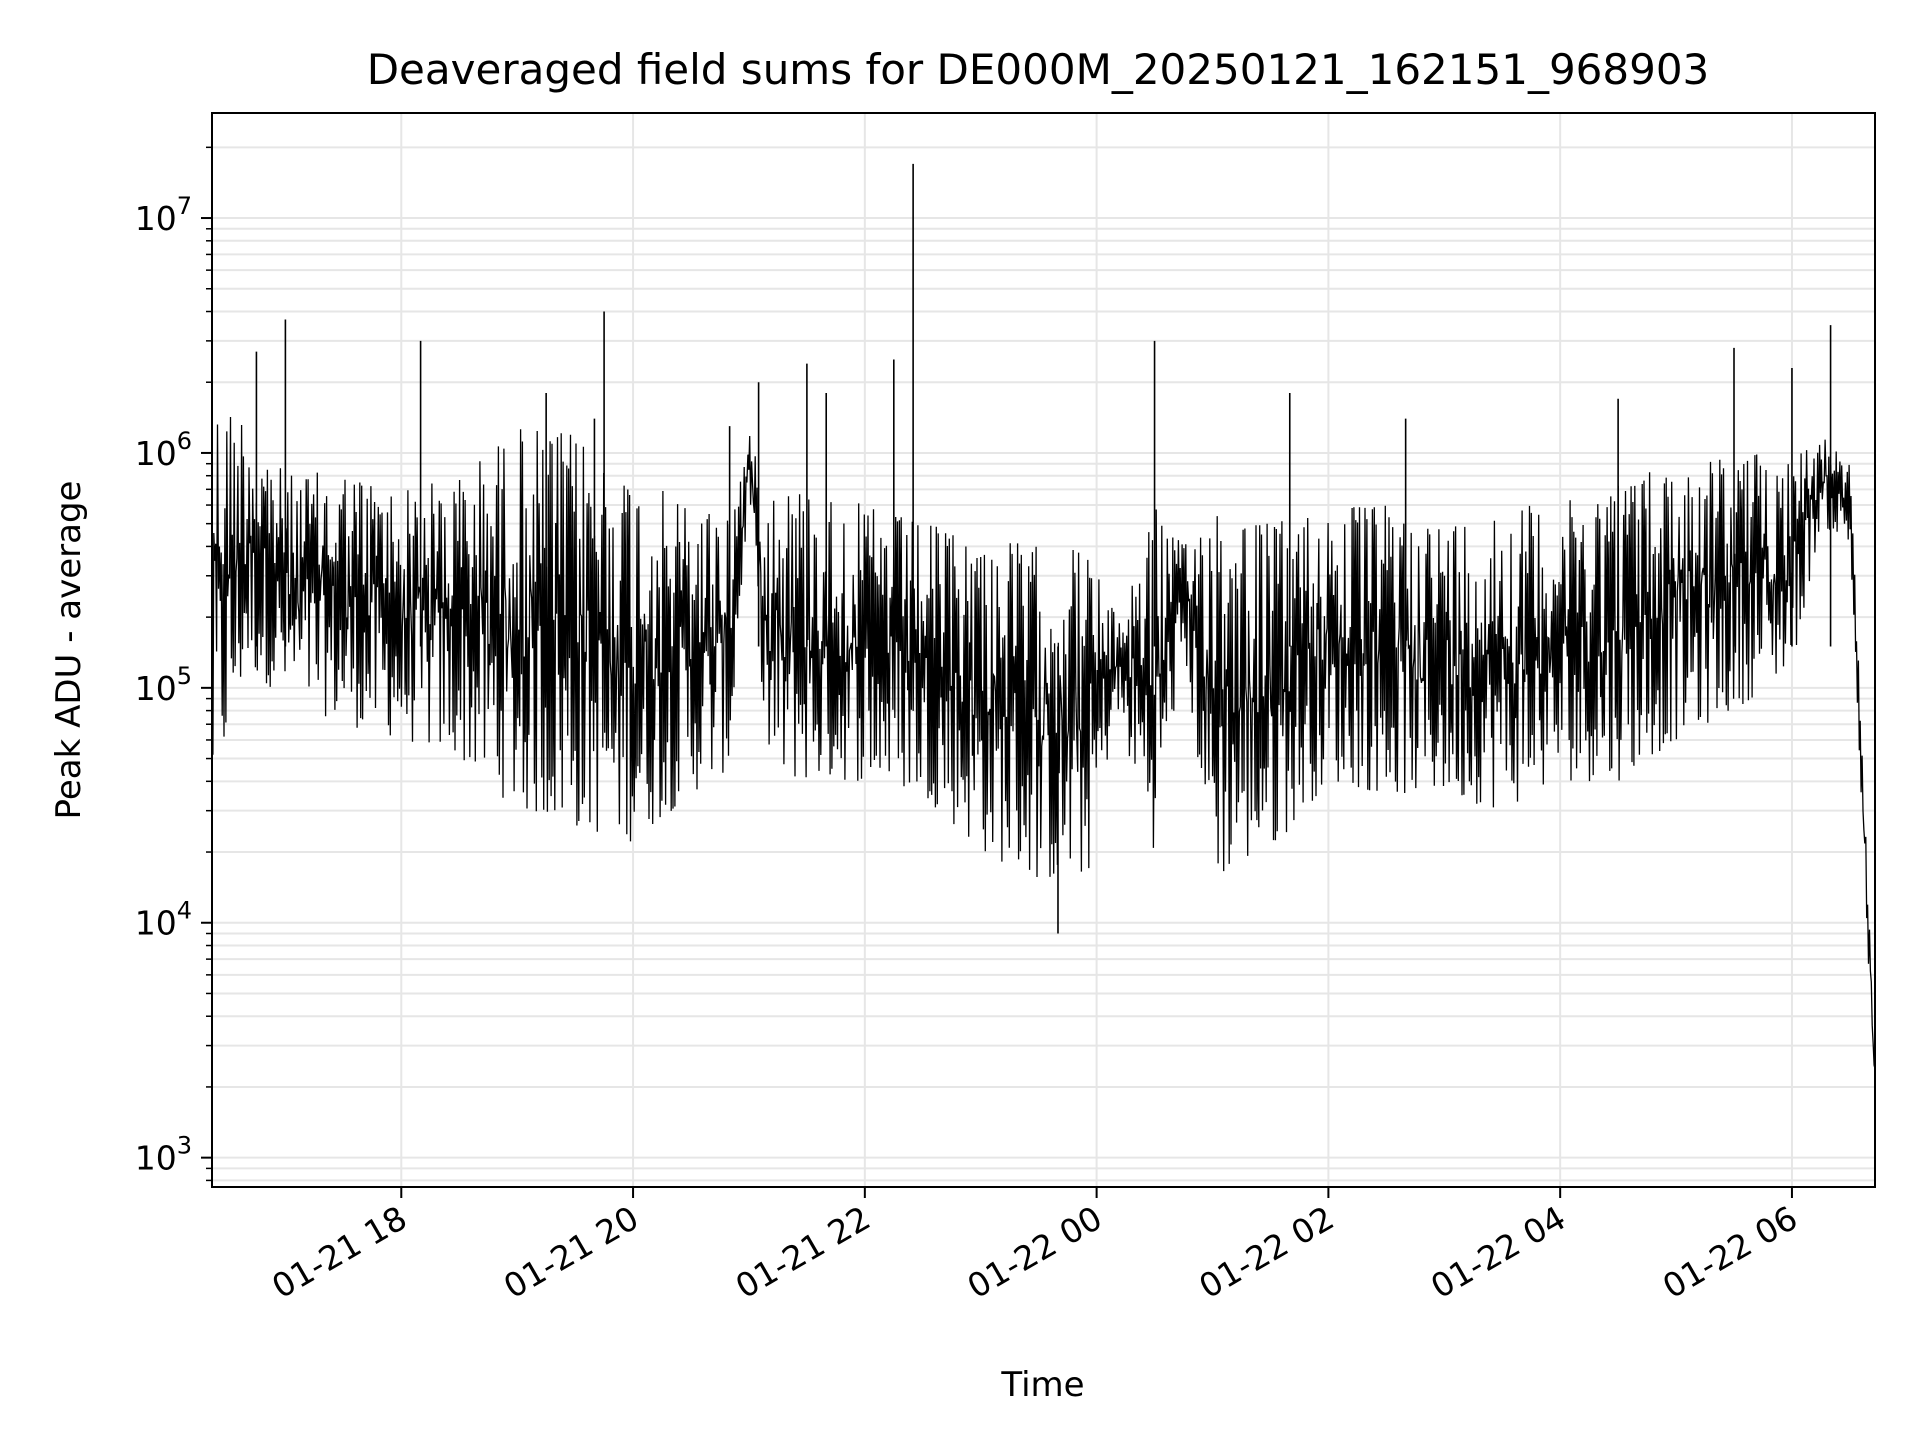 Image resolution: width=1920 pixels, height=1440 pixels. Describe the element at coordinates (163, 920) in the screenshot. I see `y-tick-label: 10⁴` at that location.